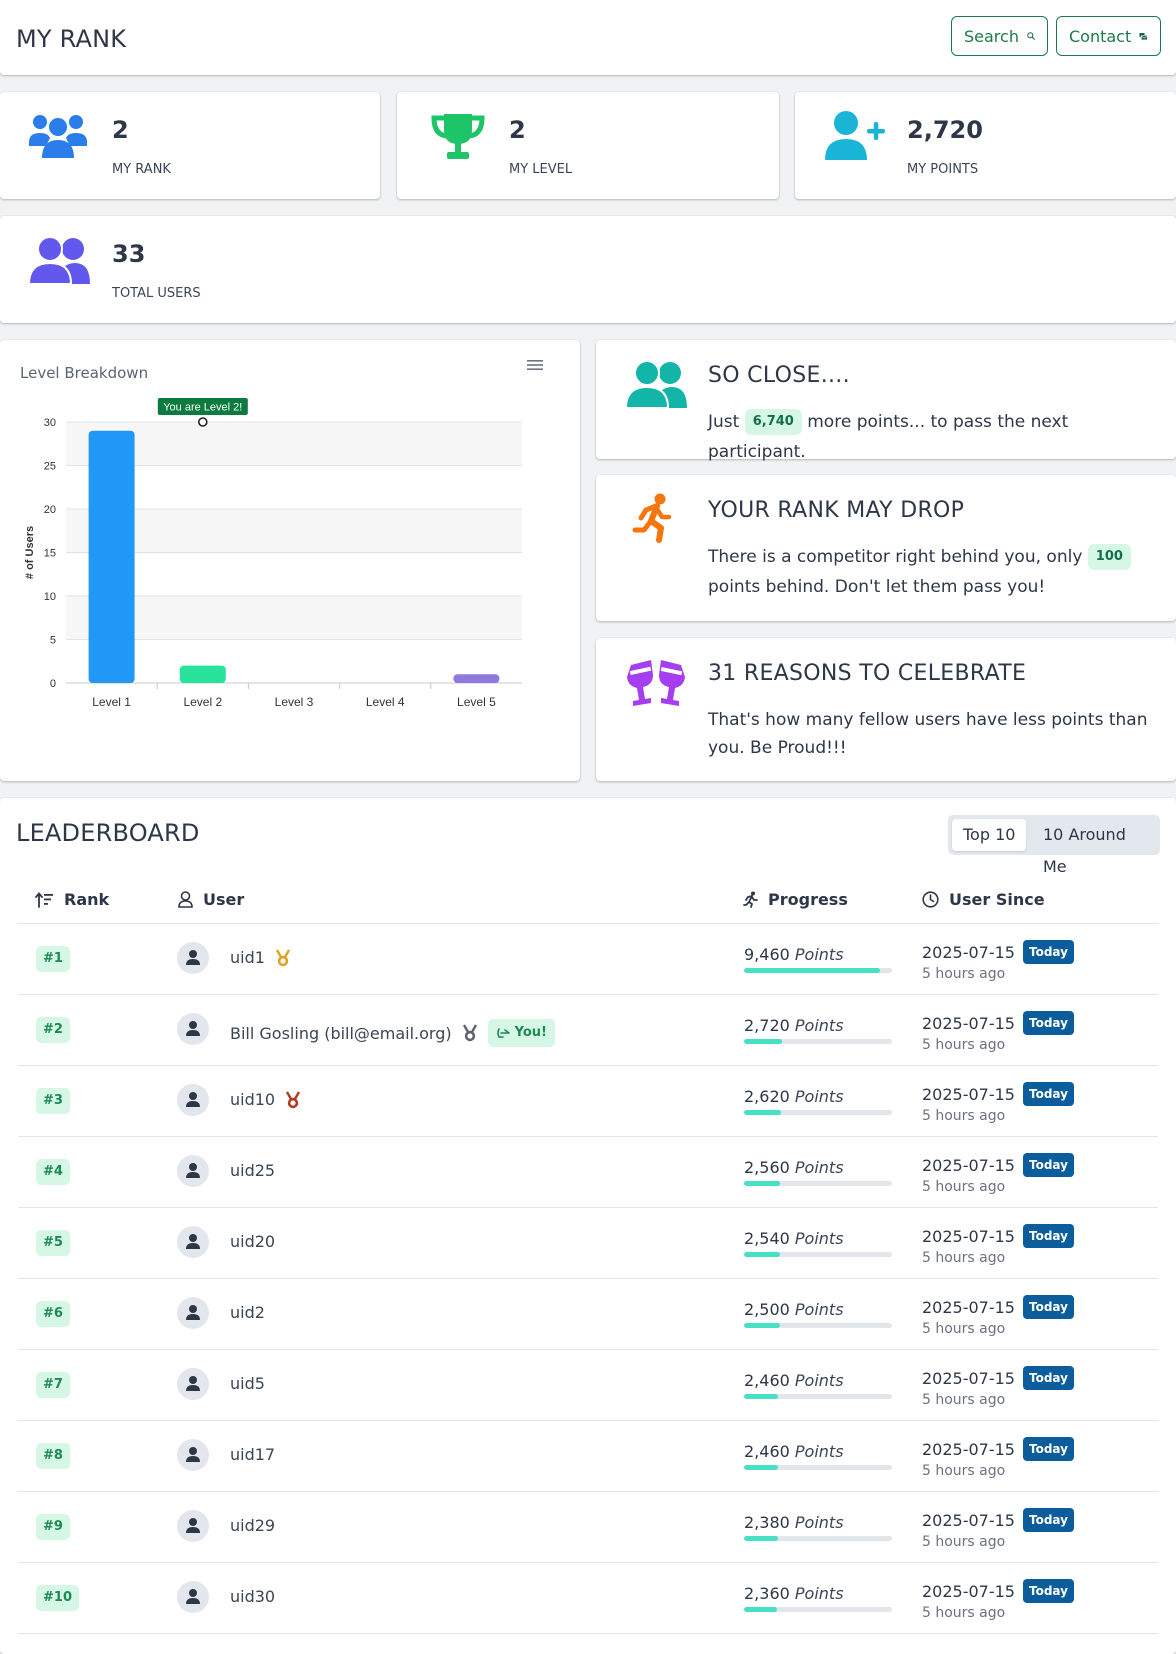 The height and width of the screenshot is (1654, 1176). I want to click on users-icon, so click(656, 384).